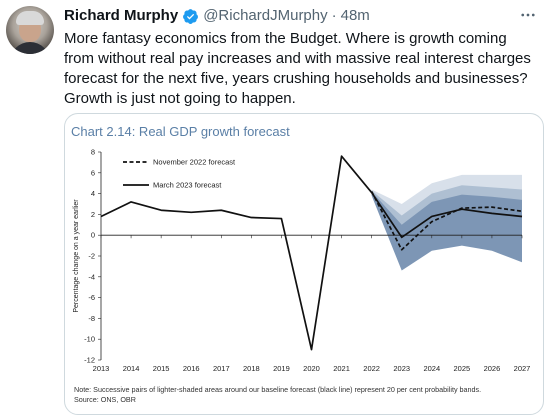  What do you see at coordinates (191, 368) in the screenshot?
I see `x-tick-label: 2016` at bounding box center [191, 368].